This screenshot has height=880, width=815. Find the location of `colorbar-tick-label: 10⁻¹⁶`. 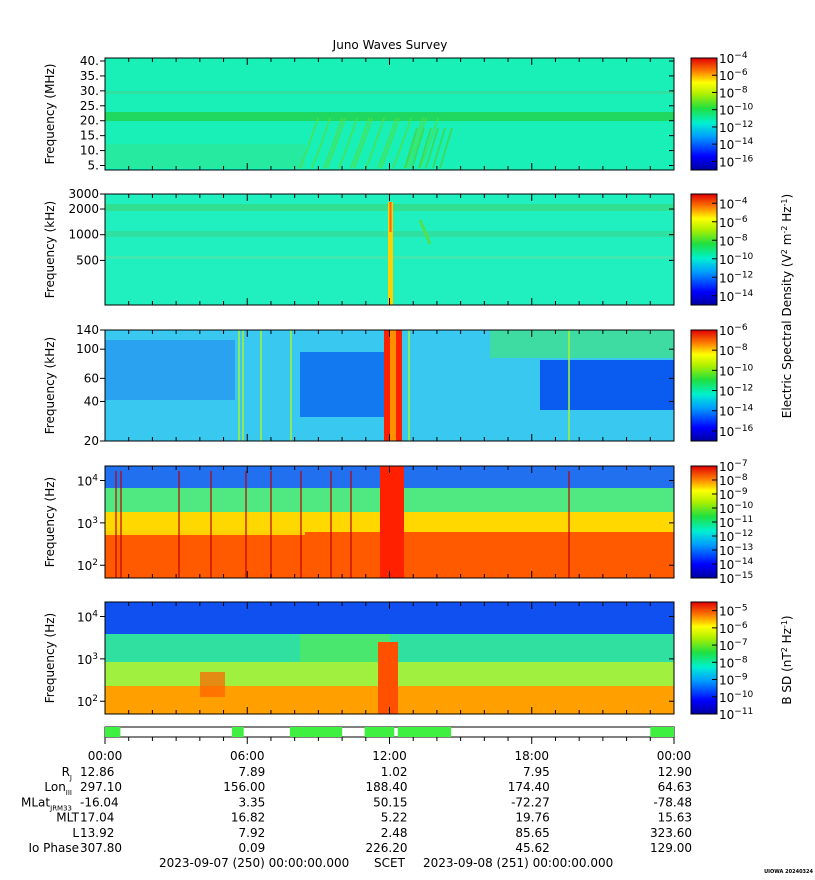

colorbar-tick-label: 10⁻¹⁶ is located at coordinates (736, 431).